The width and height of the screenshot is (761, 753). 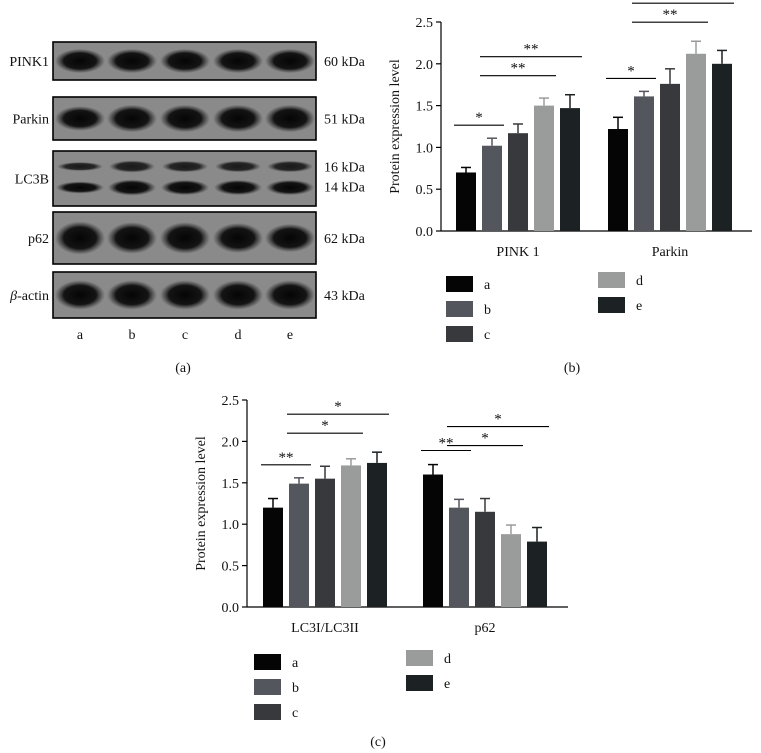 I want to click on blot-lane-label: d, so click(x=238, y=335).